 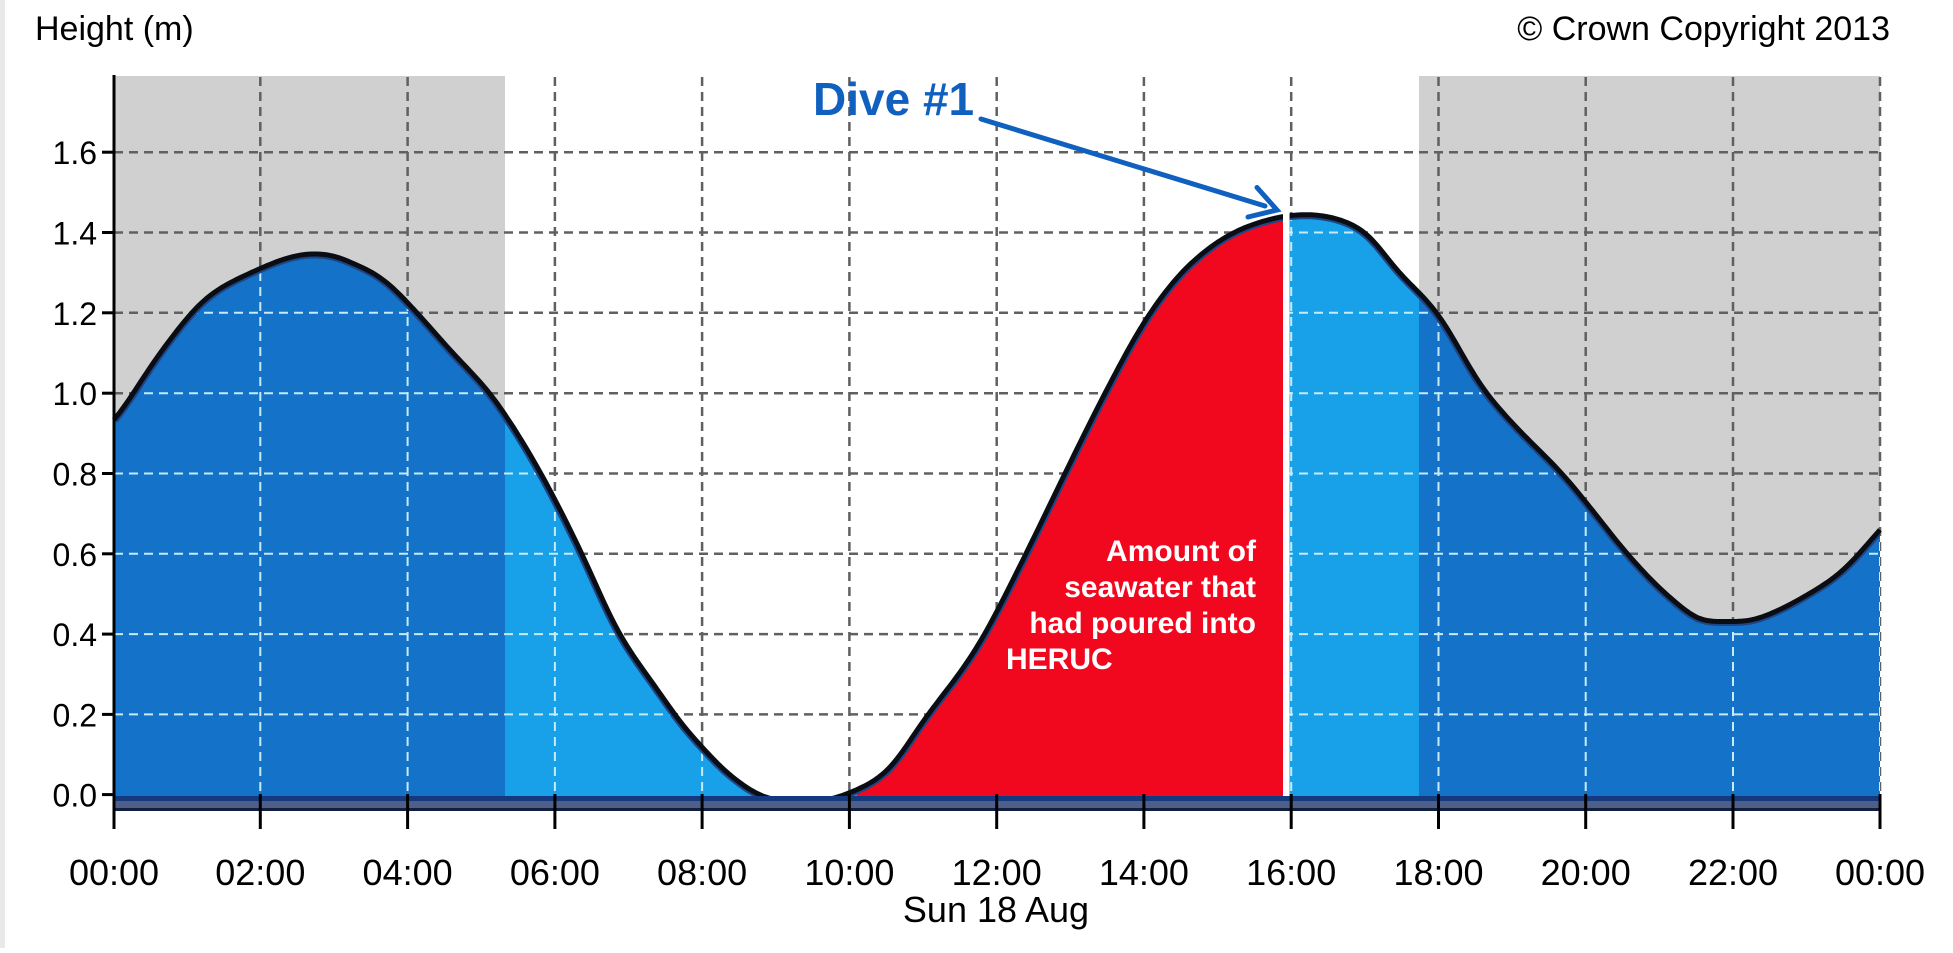 I want to click on svg-text: 1.0, so click(x=75, y=394).